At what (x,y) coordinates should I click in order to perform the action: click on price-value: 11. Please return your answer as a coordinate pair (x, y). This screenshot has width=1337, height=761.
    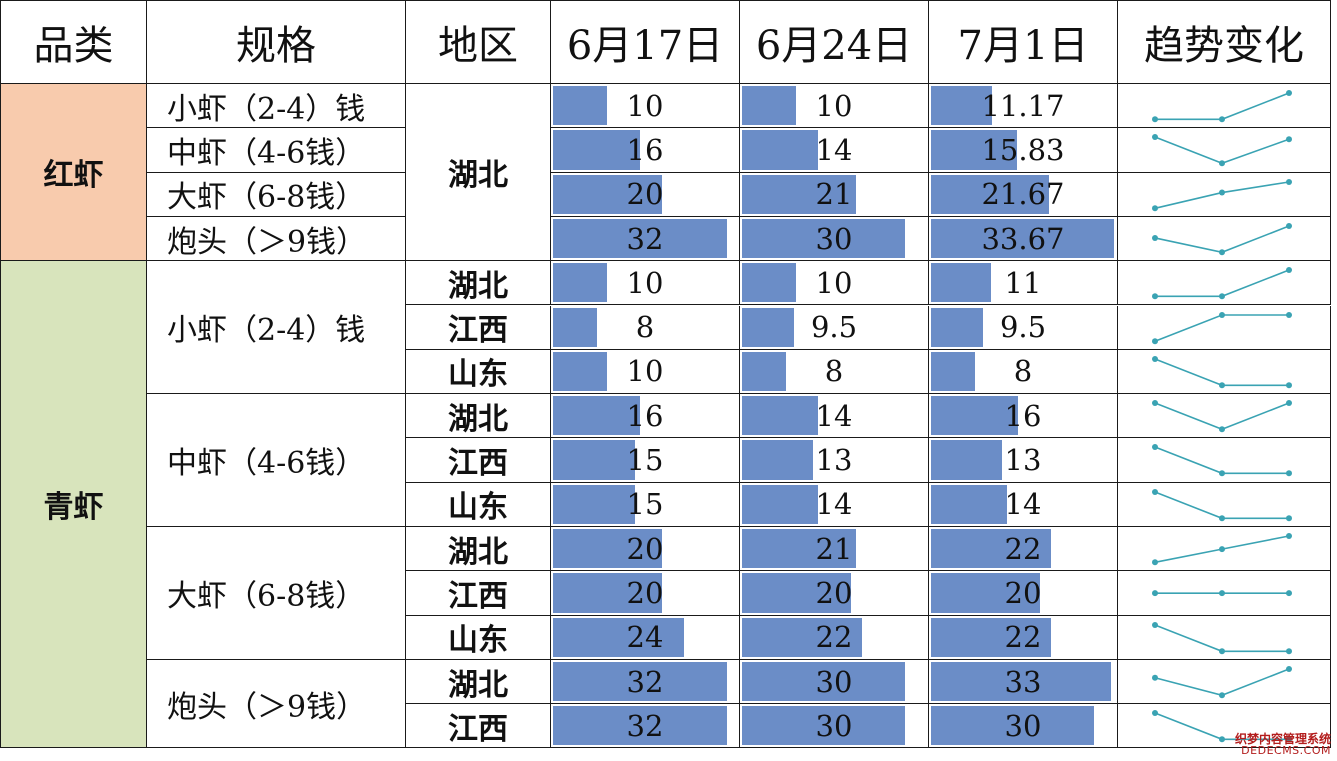
    Looking at the image, I should click on (1023, 282).